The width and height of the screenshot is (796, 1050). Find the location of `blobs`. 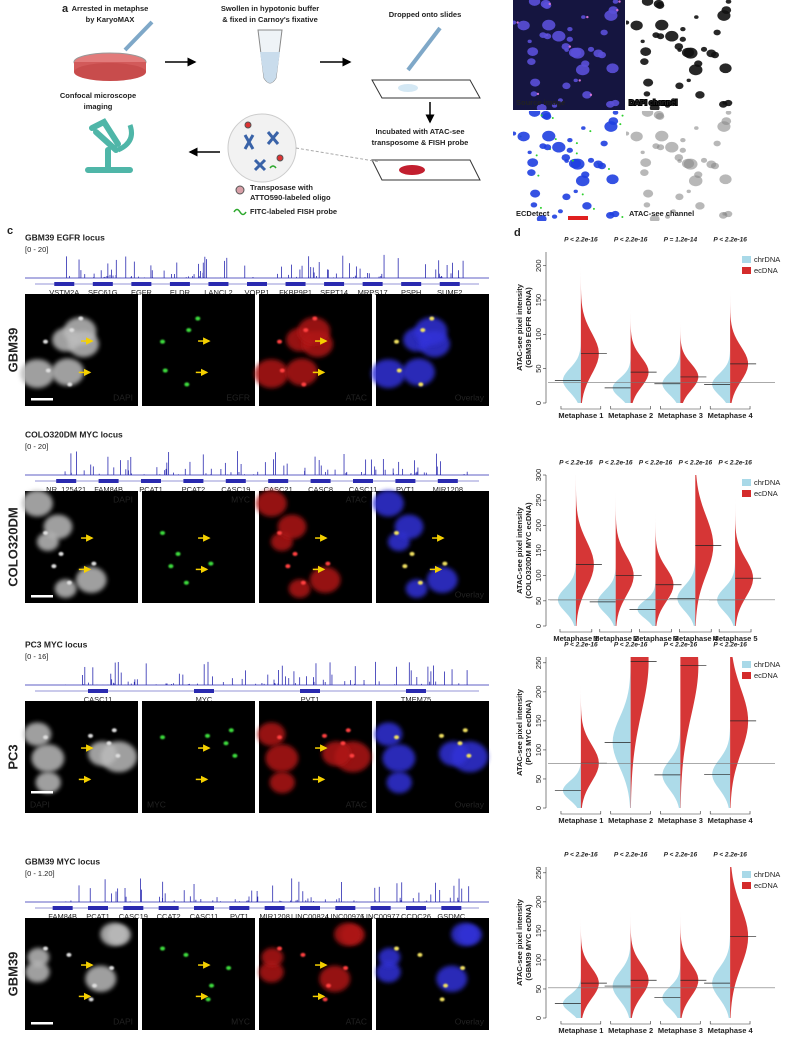

blobs is located at coordinates (567, 55).